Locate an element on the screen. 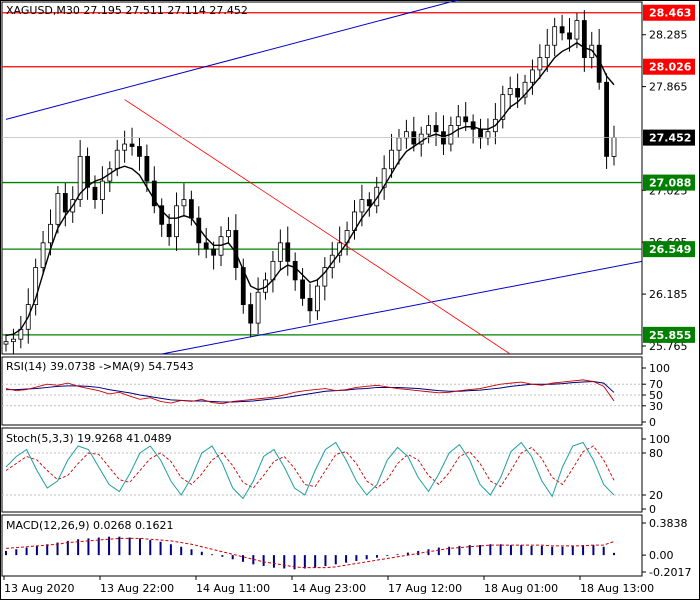 The width and height of the screenshot is (700, 600). y-tick-label: 28.285 is located at coordinates (668, 35).